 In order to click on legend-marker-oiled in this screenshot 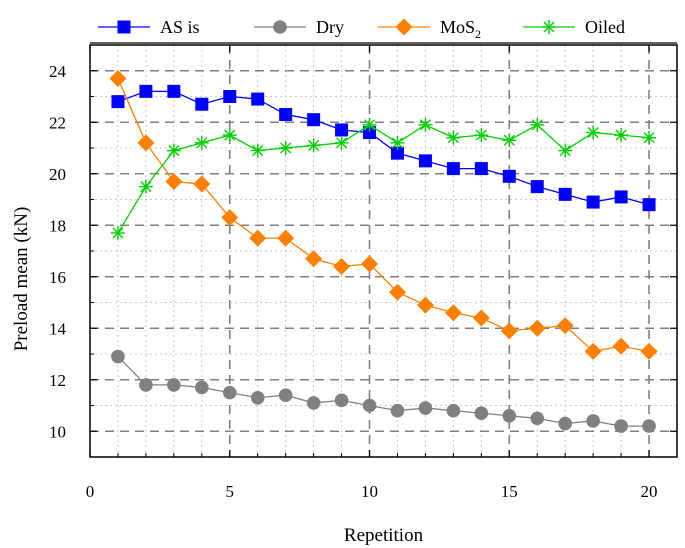, I will do `click(549, 27)`.